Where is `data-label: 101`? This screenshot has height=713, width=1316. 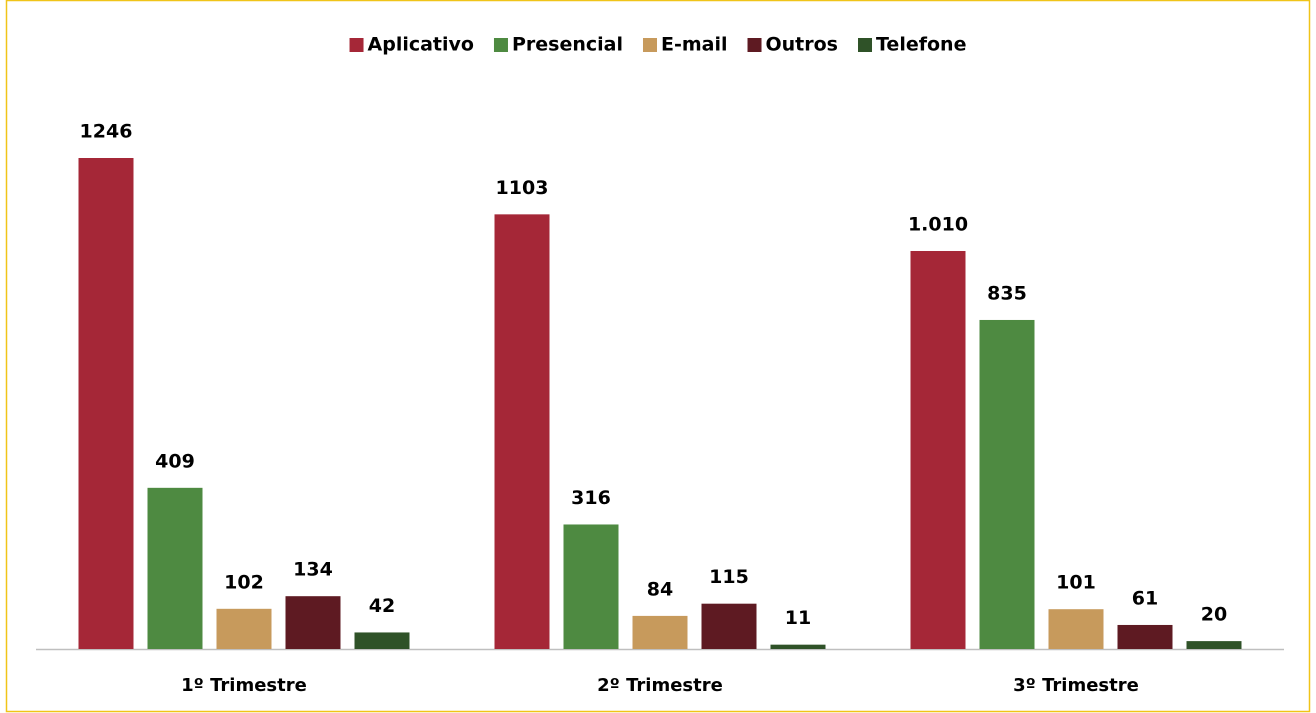 data-label: 101 is located at coordinates (1076, 583).